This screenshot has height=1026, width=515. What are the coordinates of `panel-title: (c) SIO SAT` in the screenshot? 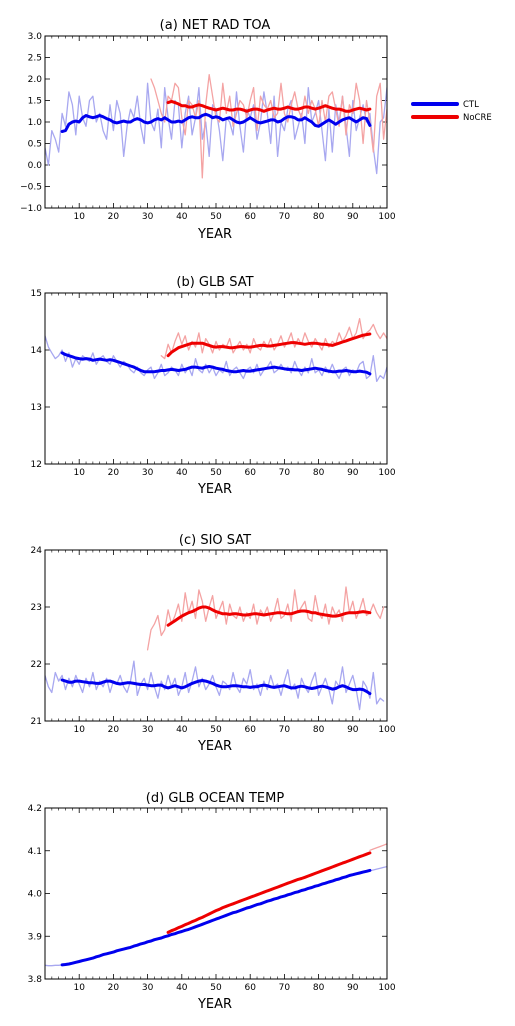 It's located at (215, 540).